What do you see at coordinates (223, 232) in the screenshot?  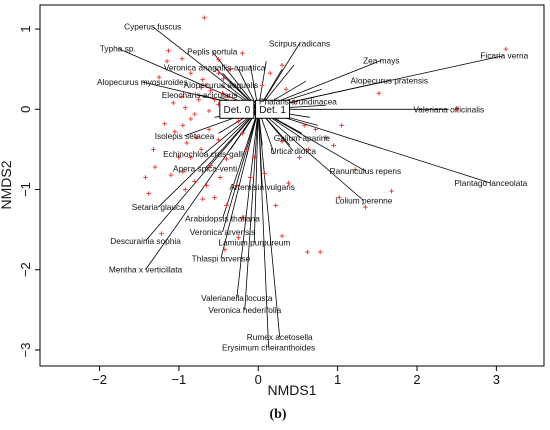 I see `species-label: Veronica arvensis` at bounding box center [223, 232].